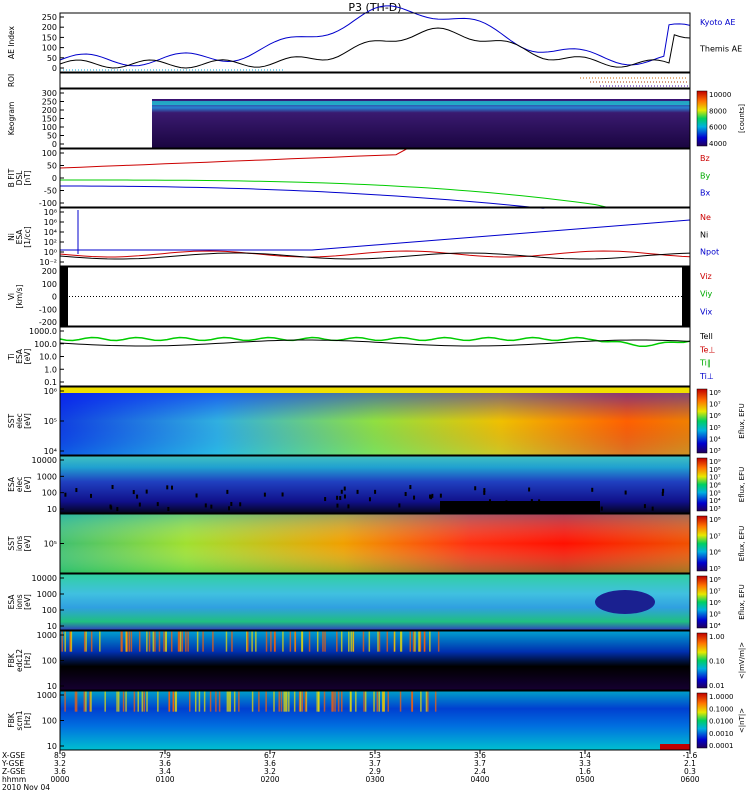 Image resolution: width=750 pixels, height=800 pixels. Describe the element at coordinates (715, 553) in the screenshot. I see `colorbar-tick-label: 10⁶` at that location.